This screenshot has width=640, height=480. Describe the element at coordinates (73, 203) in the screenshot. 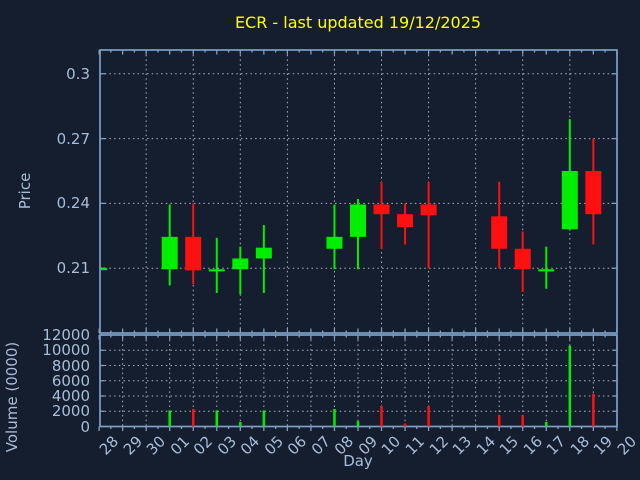

I see `price-tick-label: 0.24` at that location.